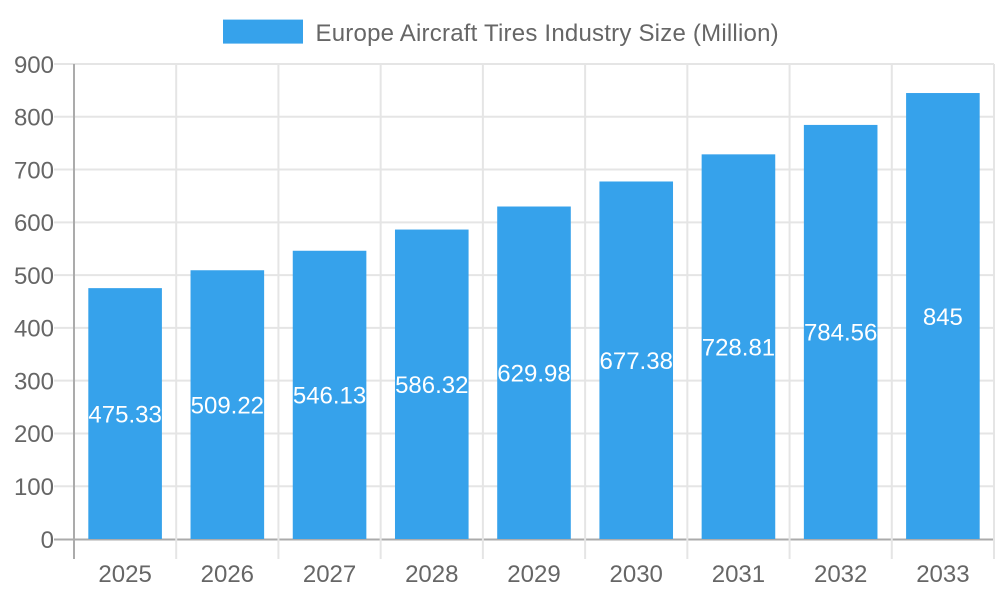 This screenshot has width=1000, height=605. I want to click on svg-text: 2033, so click(942, 574).